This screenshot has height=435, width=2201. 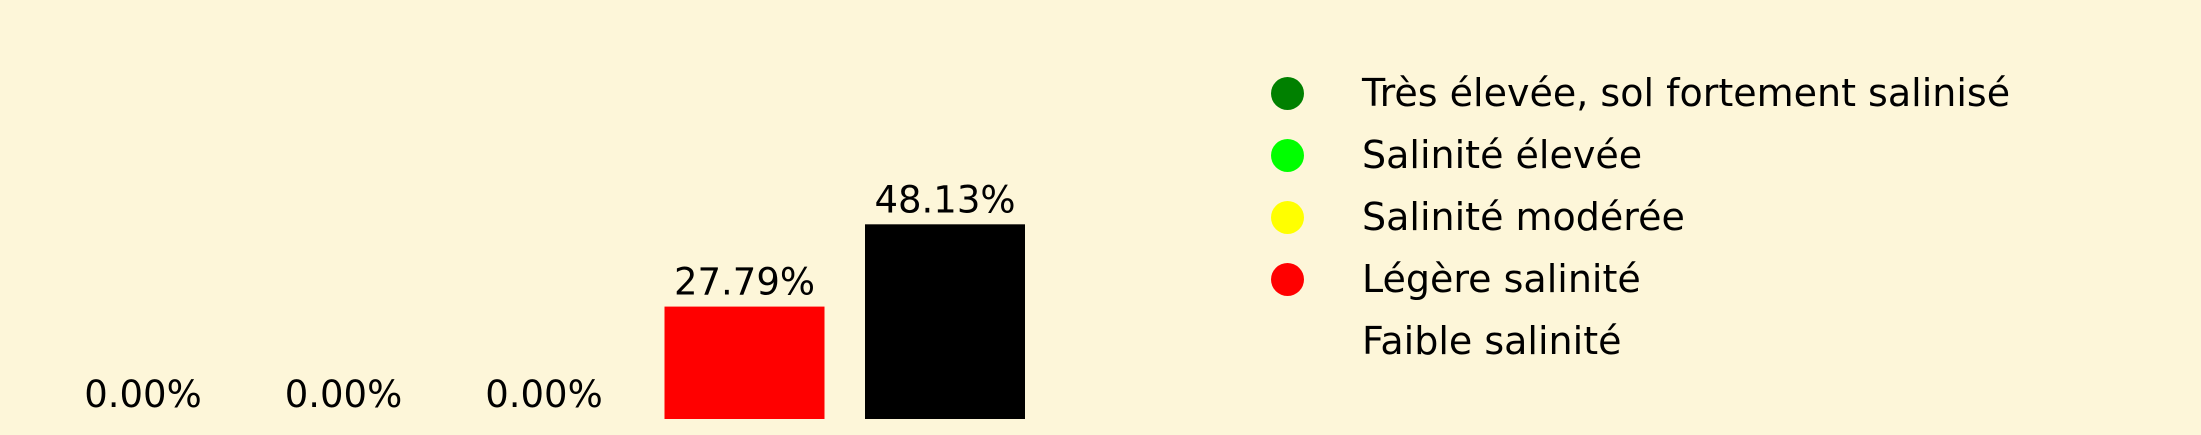 I want to click on legend-item-3: Légère salinité, so click(x=1632, y=279).